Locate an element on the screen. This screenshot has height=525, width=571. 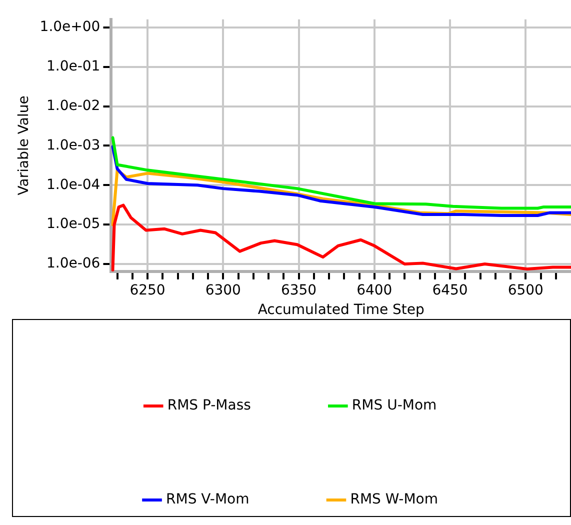
legend-label: RMS U-Mom is located at coordinates (394, 406).